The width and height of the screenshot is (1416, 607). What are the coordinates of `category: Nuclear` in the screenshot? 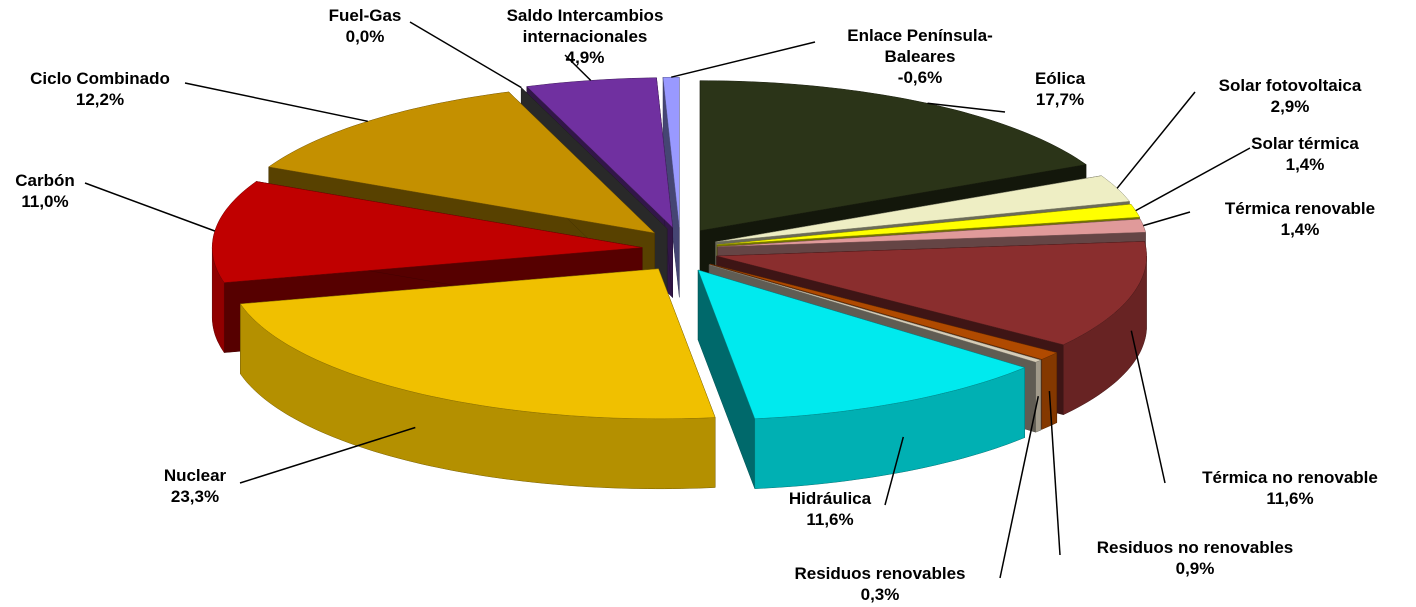 It's located at (195, 475).